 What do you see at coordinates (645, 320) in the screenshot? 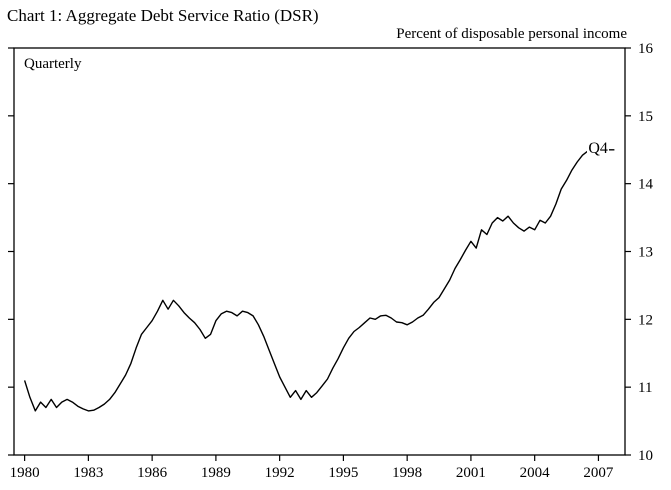
I see `y-axis-tick-label: 12` at bounding box center [645, 320].